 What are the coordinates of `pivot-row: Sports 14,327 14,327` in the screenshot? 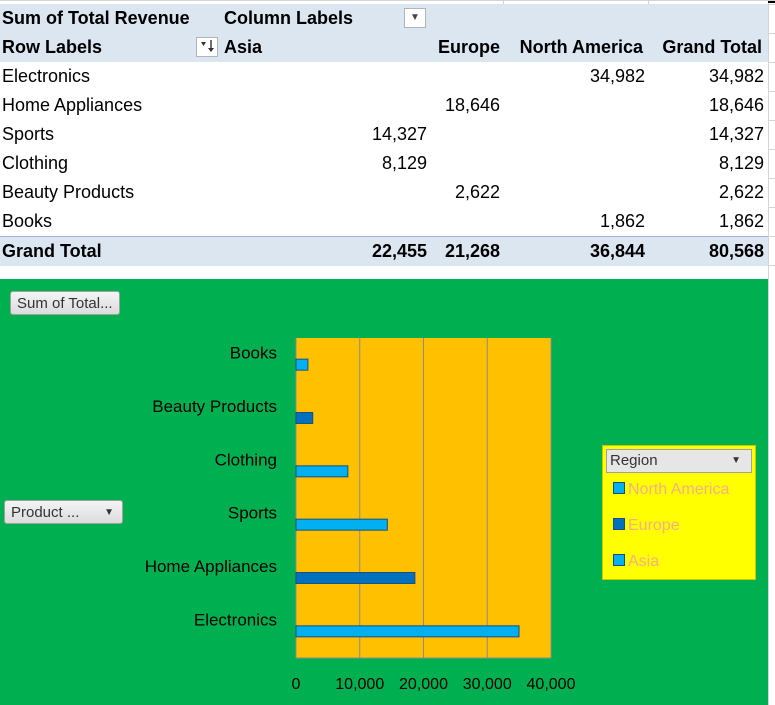 It's located at (384, 134).